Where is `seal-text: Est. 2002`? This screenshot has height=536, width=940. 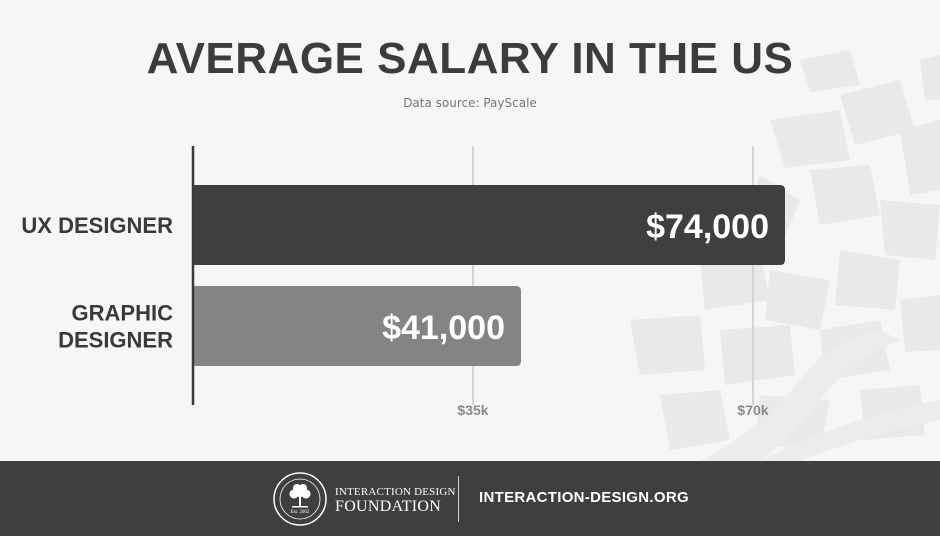
seal-text: Est. 2002 is located at coordinates (300, 512).